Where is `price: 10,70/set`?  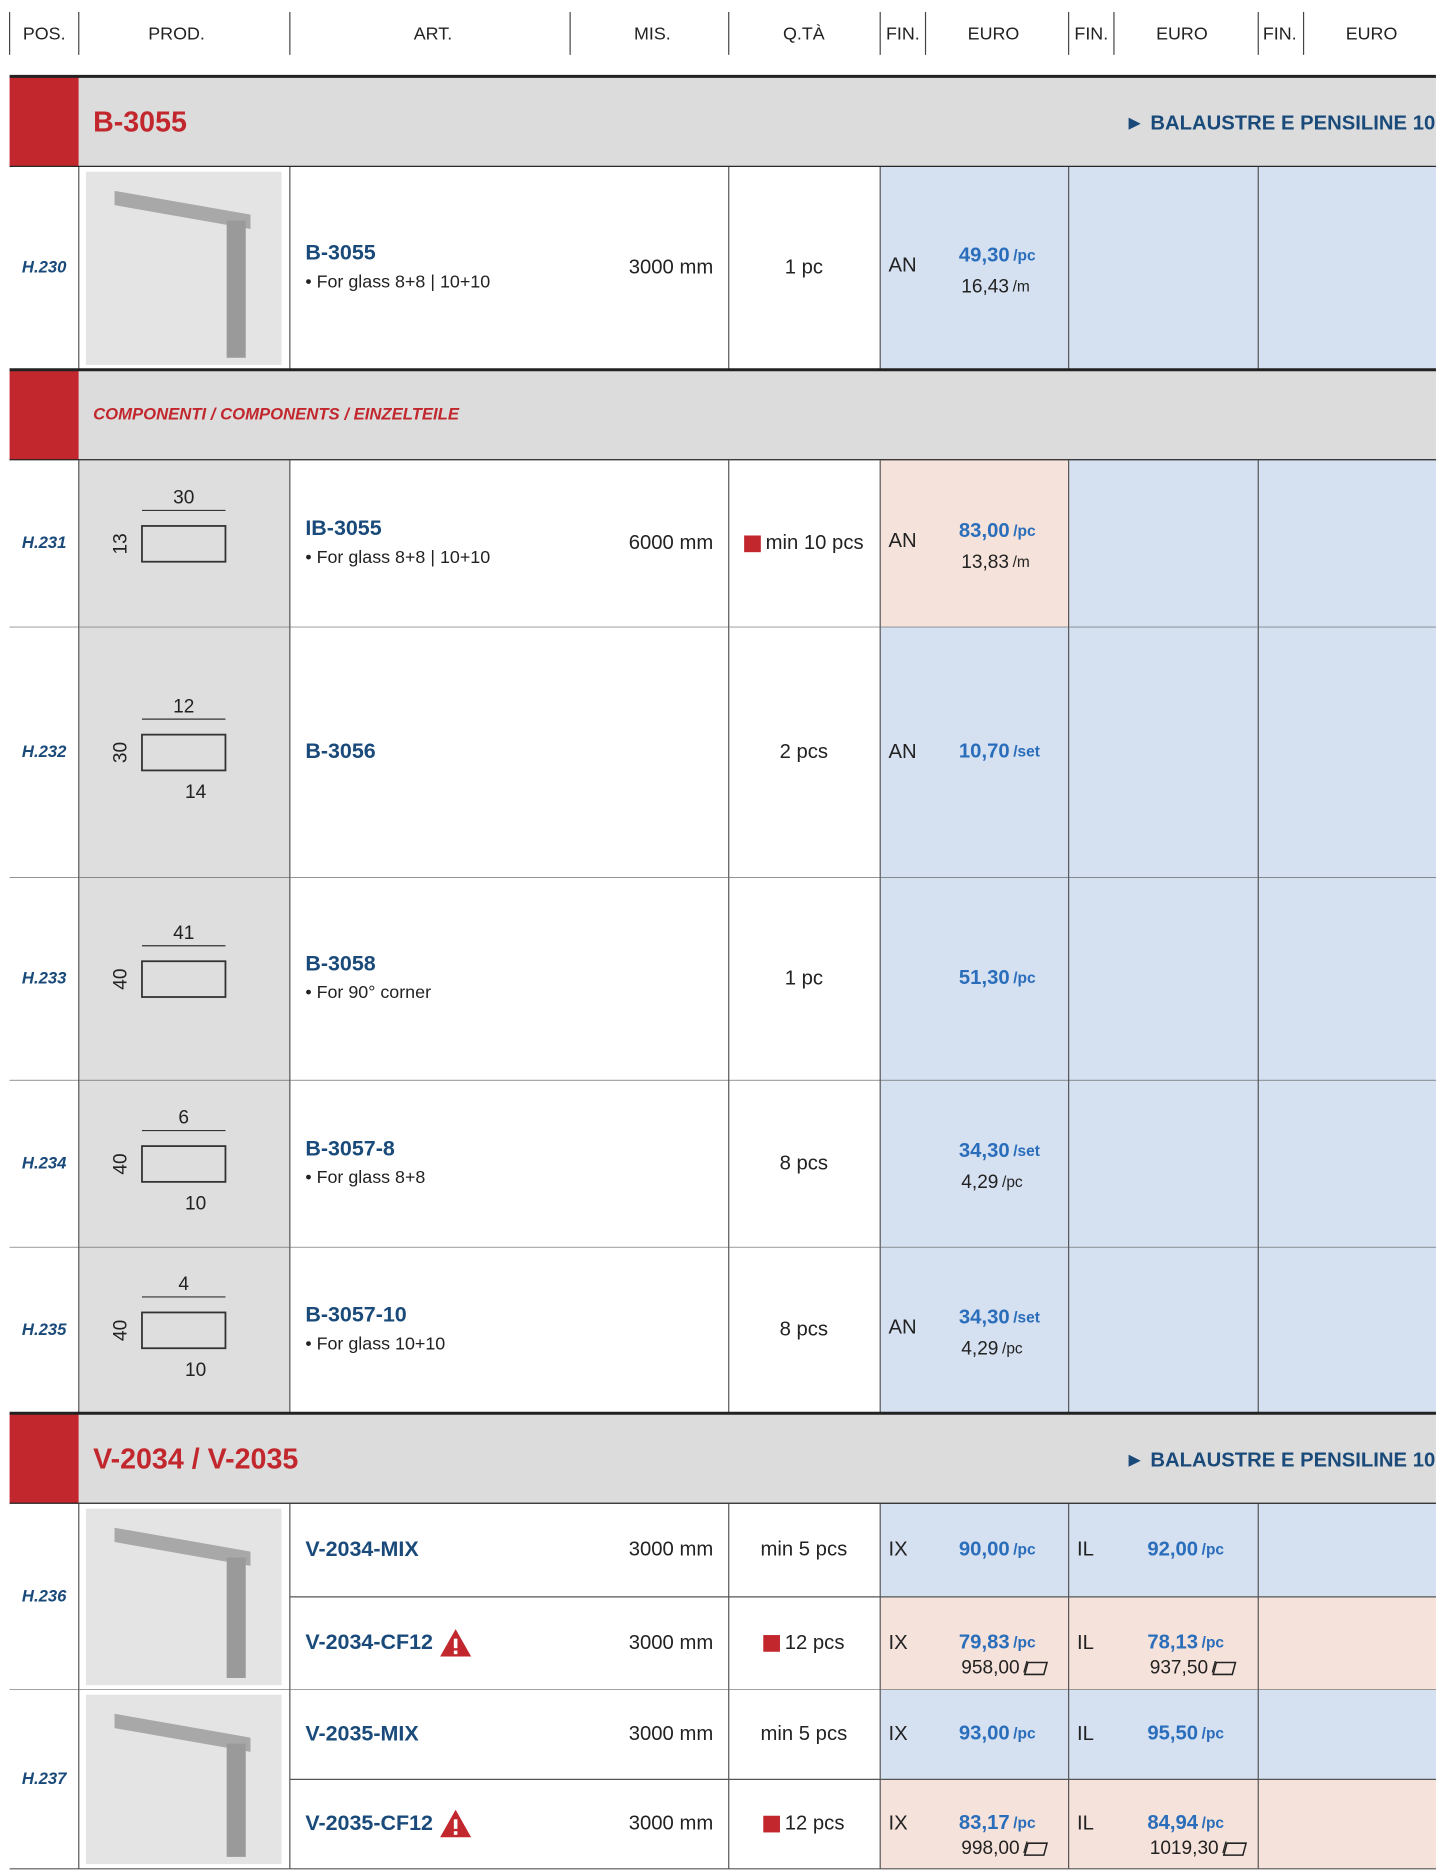
price: 10,70/set is located at coordinates (999, 752).